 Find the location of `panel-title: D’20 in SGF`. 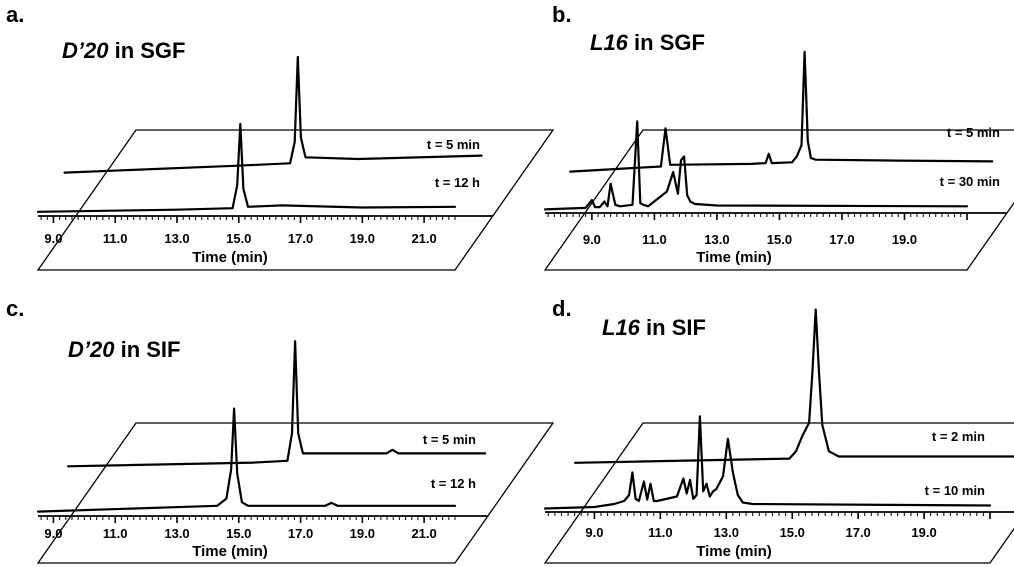

panel-title: D’20 in SGF is located at coordinates (123, 50).